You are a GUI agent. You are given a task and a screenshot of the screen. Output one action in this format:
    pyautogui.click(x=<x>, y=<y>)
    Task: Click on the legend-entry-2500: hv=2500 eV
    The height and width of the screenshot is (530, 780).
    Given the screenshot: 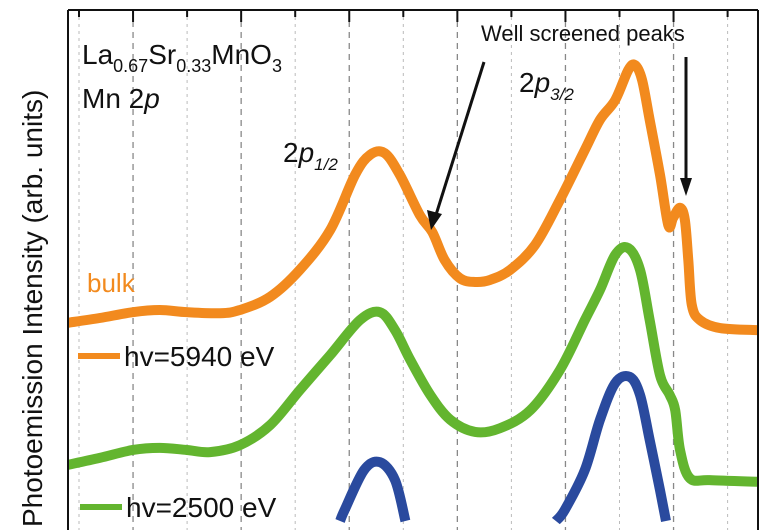 What is the action you would take?
    pyautogui.click(x=178, y=507)
    